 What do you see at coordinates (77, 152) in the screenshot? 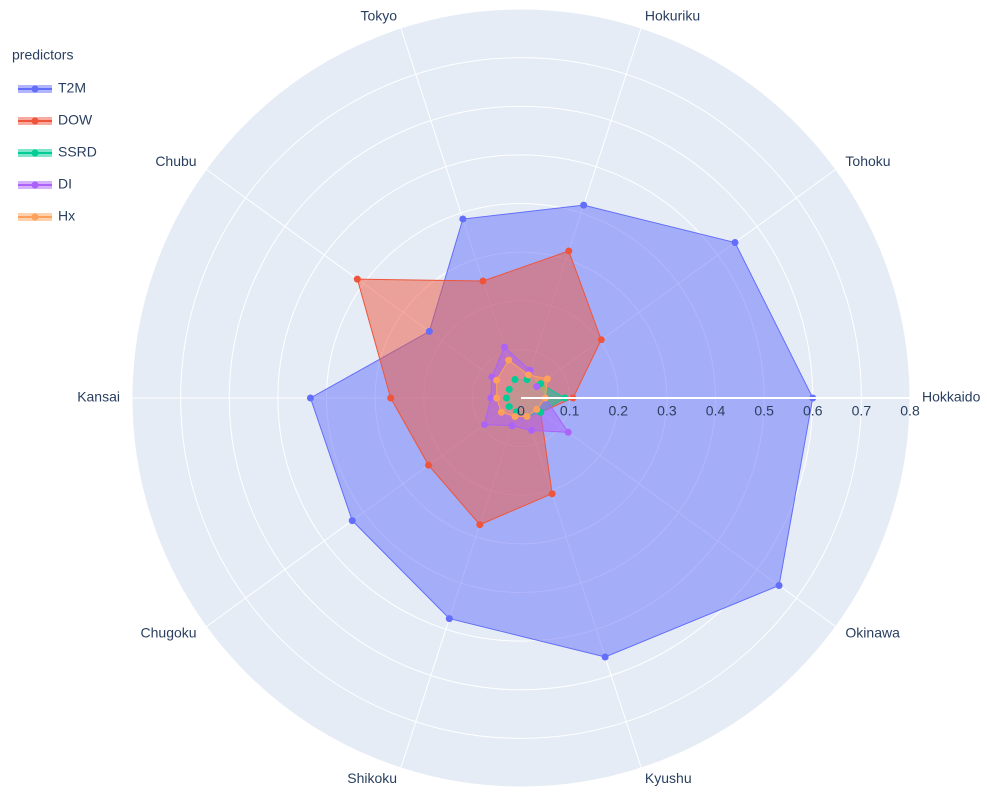
I see `legend-label: SSRD` at bounding box center [77, 152].